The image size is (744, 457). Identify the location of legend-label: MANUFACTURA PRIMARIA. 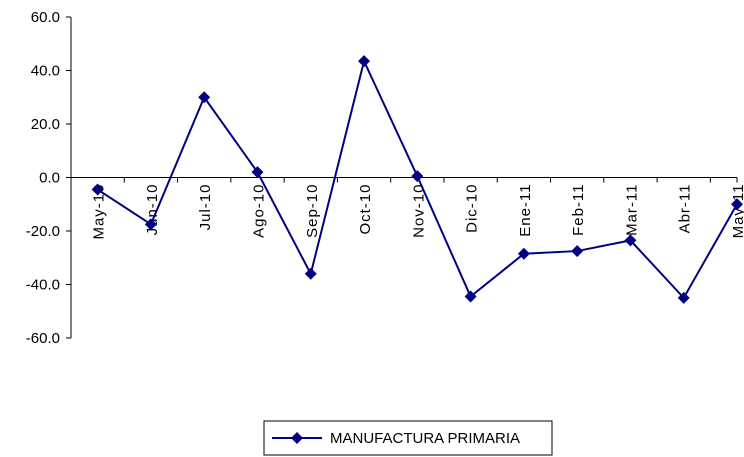
(425, 438).